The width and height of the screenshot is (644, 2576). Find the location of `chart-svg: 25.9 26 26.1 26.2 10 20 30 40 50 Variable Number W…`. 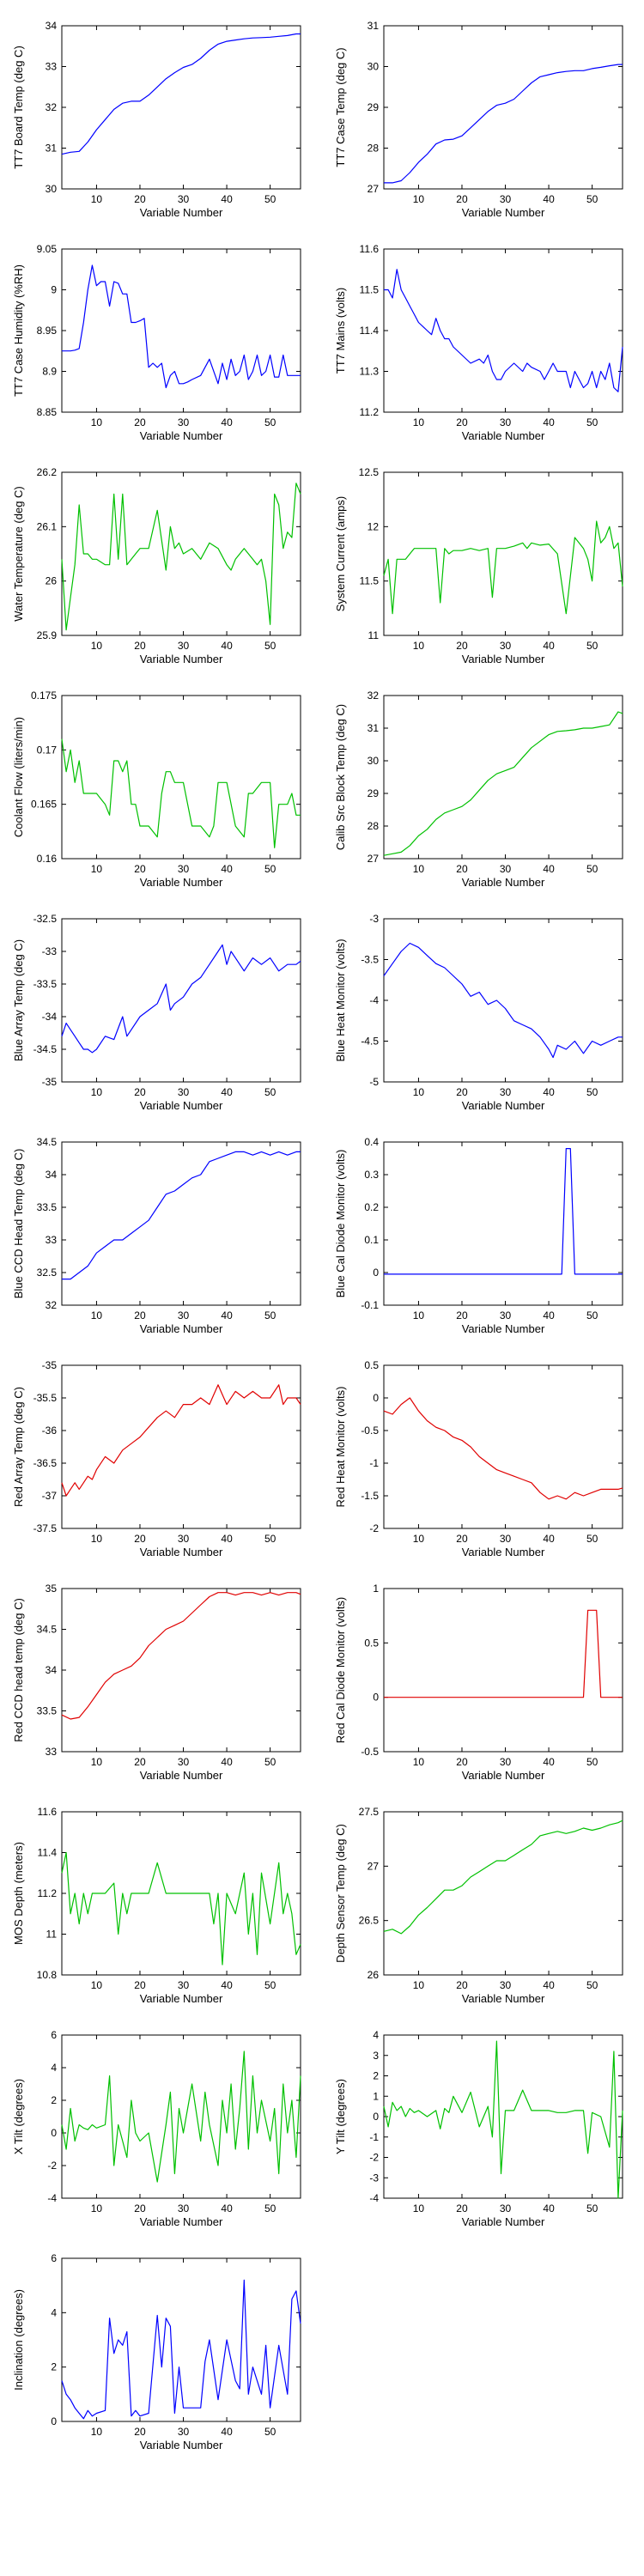

chart-svg: 25.9 26 26.1 26.2 10 20 30 40 50 Variable Number W… is located at coordinates (156, 565).